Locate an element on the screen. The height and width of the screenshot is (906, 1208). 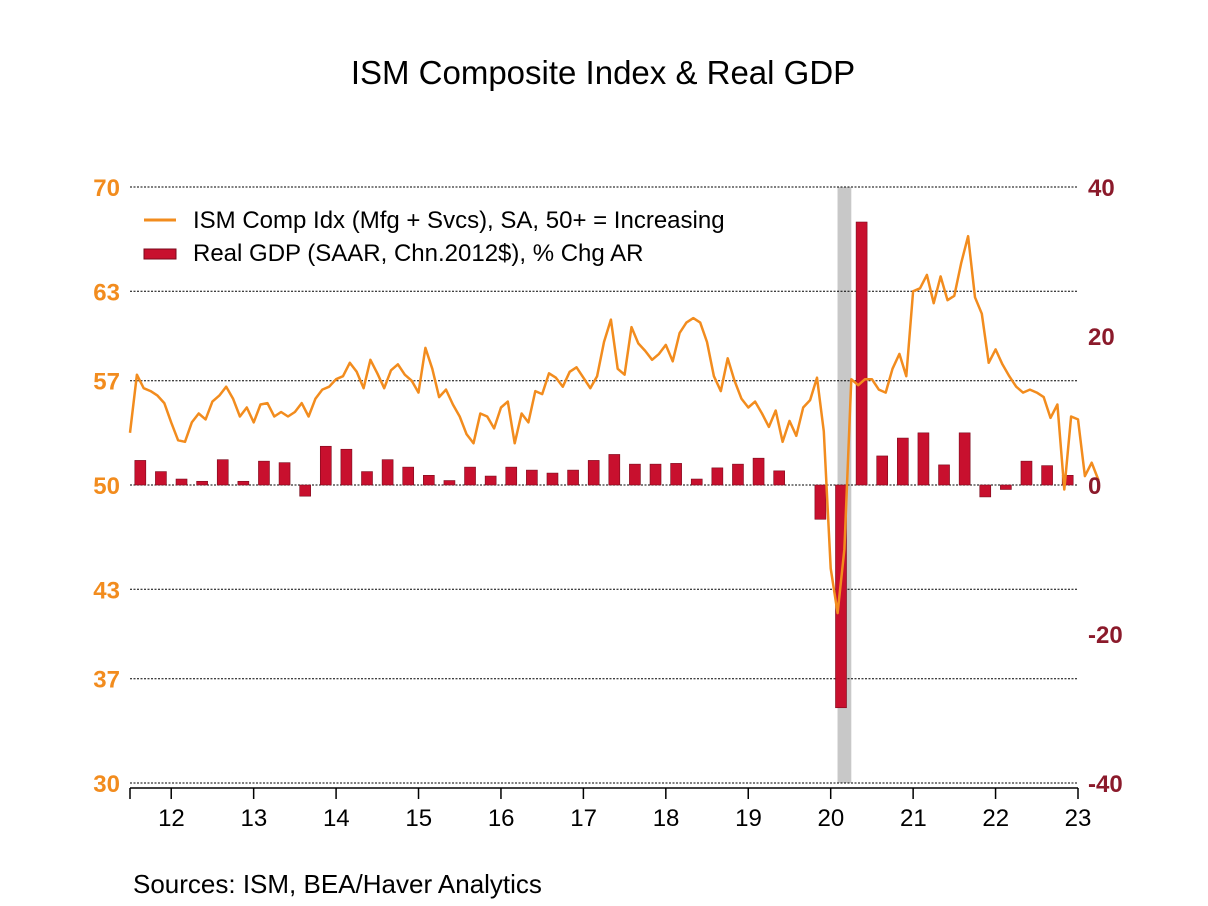
right-tick-label: 0 is located at coordinates (1094, 486).